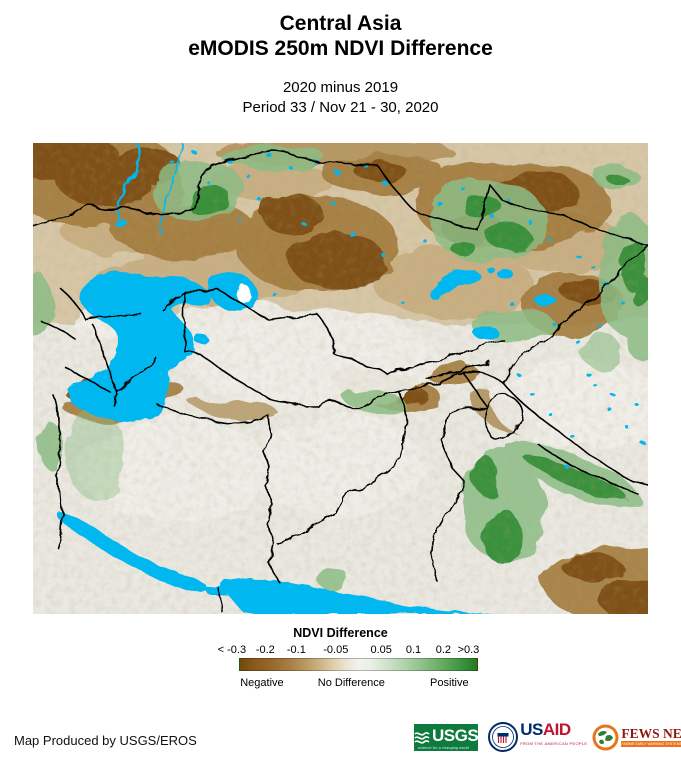  What do you see at coordinates (340, 23) in the screenshot?
I see `page-title-line1: Central Asia` at bounding box center [340, 23].